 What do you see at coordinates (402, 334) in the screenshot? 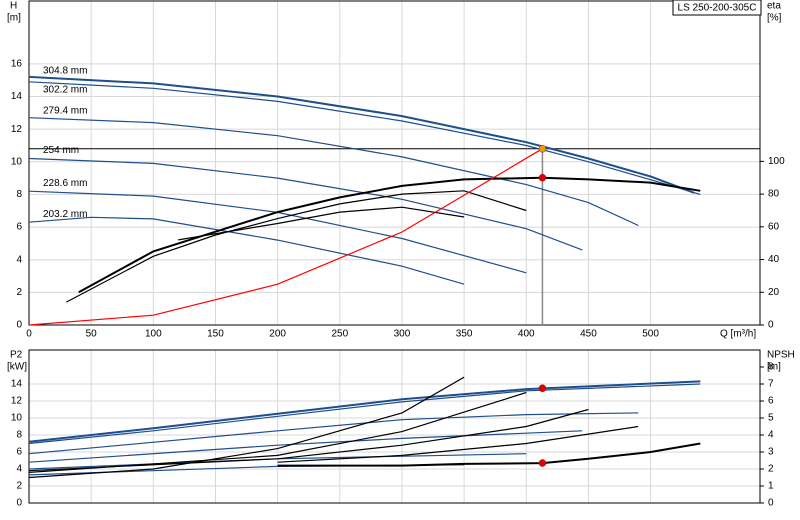
I see `x-tick-label: 300` at bounding box center [402, 334].